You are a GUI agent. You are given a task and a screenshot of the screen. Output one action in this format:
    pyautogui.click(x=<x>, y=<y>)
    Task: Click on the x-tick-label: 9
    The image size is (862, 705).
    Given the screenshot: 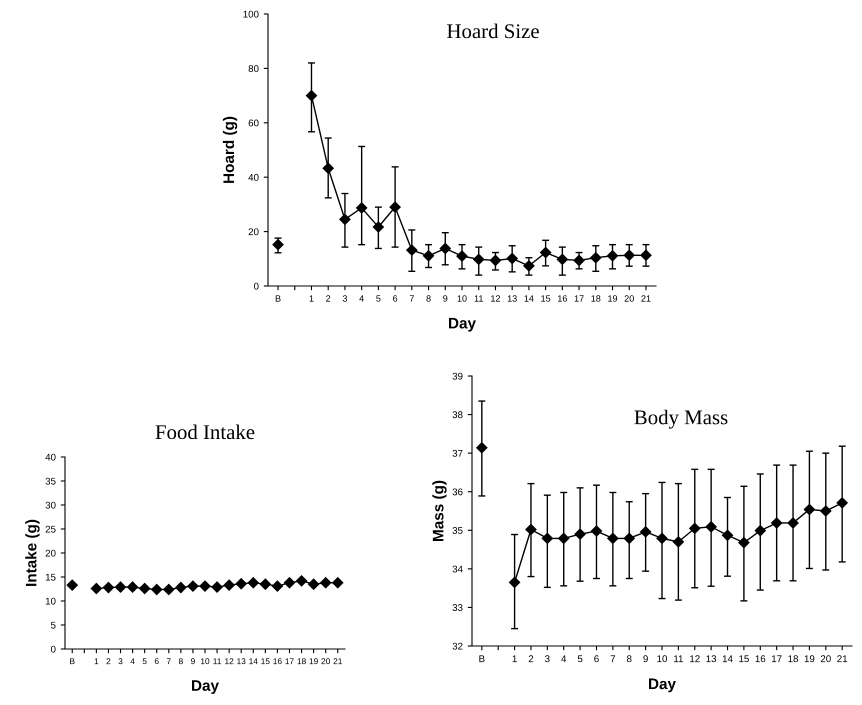 What is the action you would take?
    pyautogui.click(x=645, y=658)
    